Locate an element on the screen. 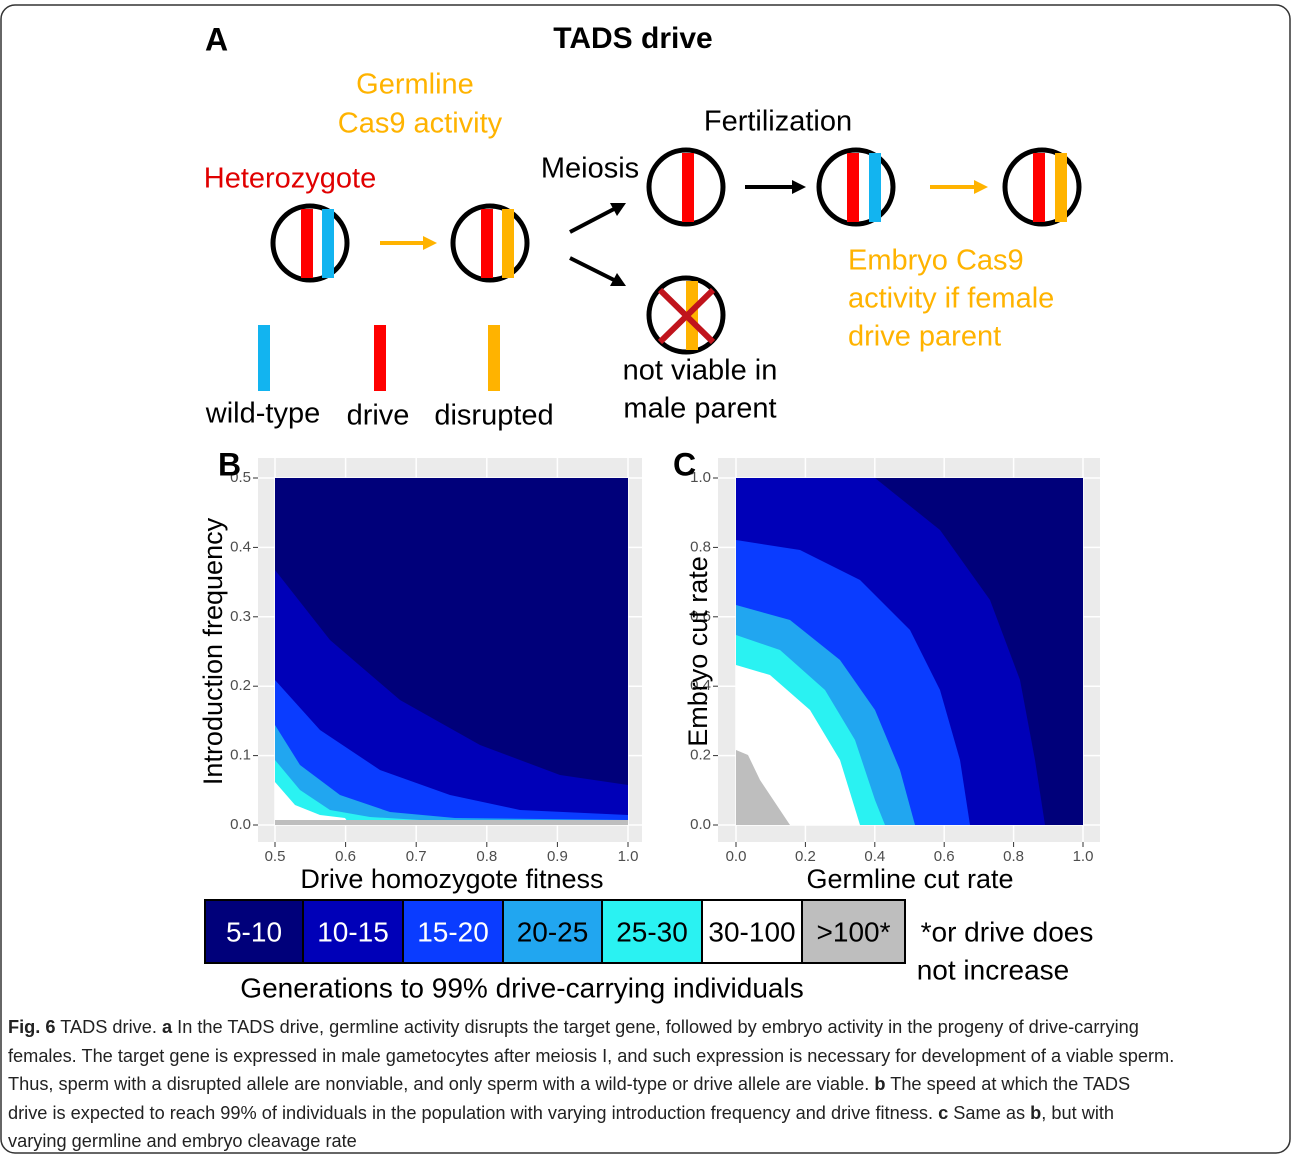 The height and width of the screenshot is (1156, 1292). y-tick-label: 0.5 is located at coordinates (240, 477).